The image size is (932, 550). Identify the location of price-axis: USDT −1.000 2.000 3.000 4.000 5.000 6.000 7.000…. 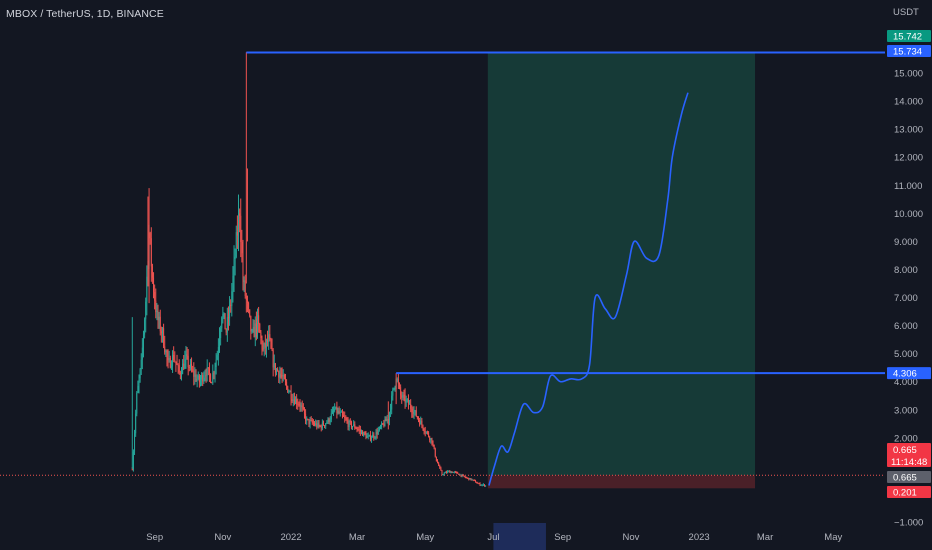
(908, 268).